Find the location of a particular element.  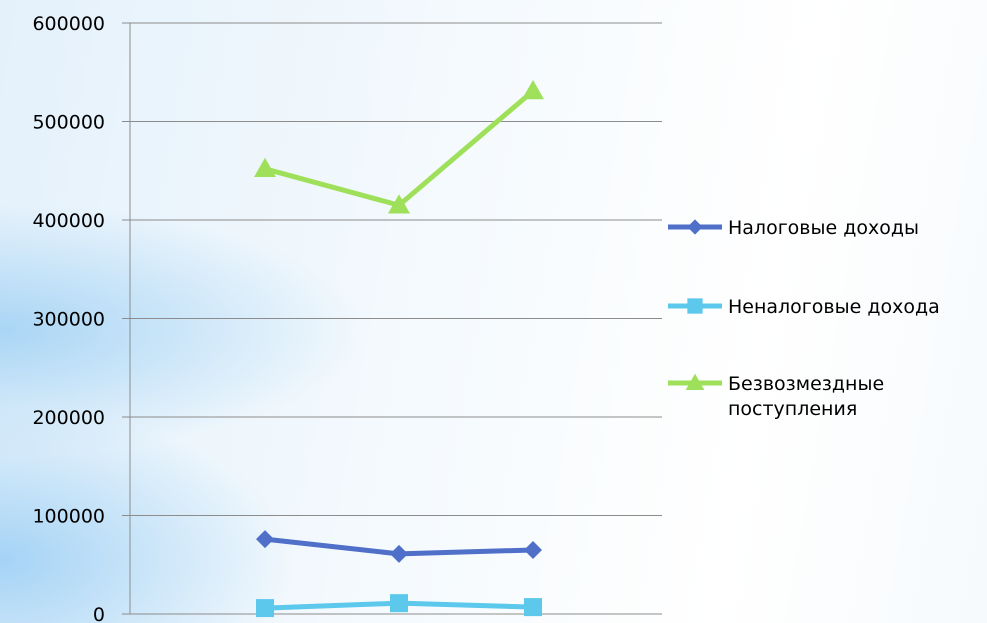

legend-label-1: Неналоговые дохода is located at coordinates (834, 307).